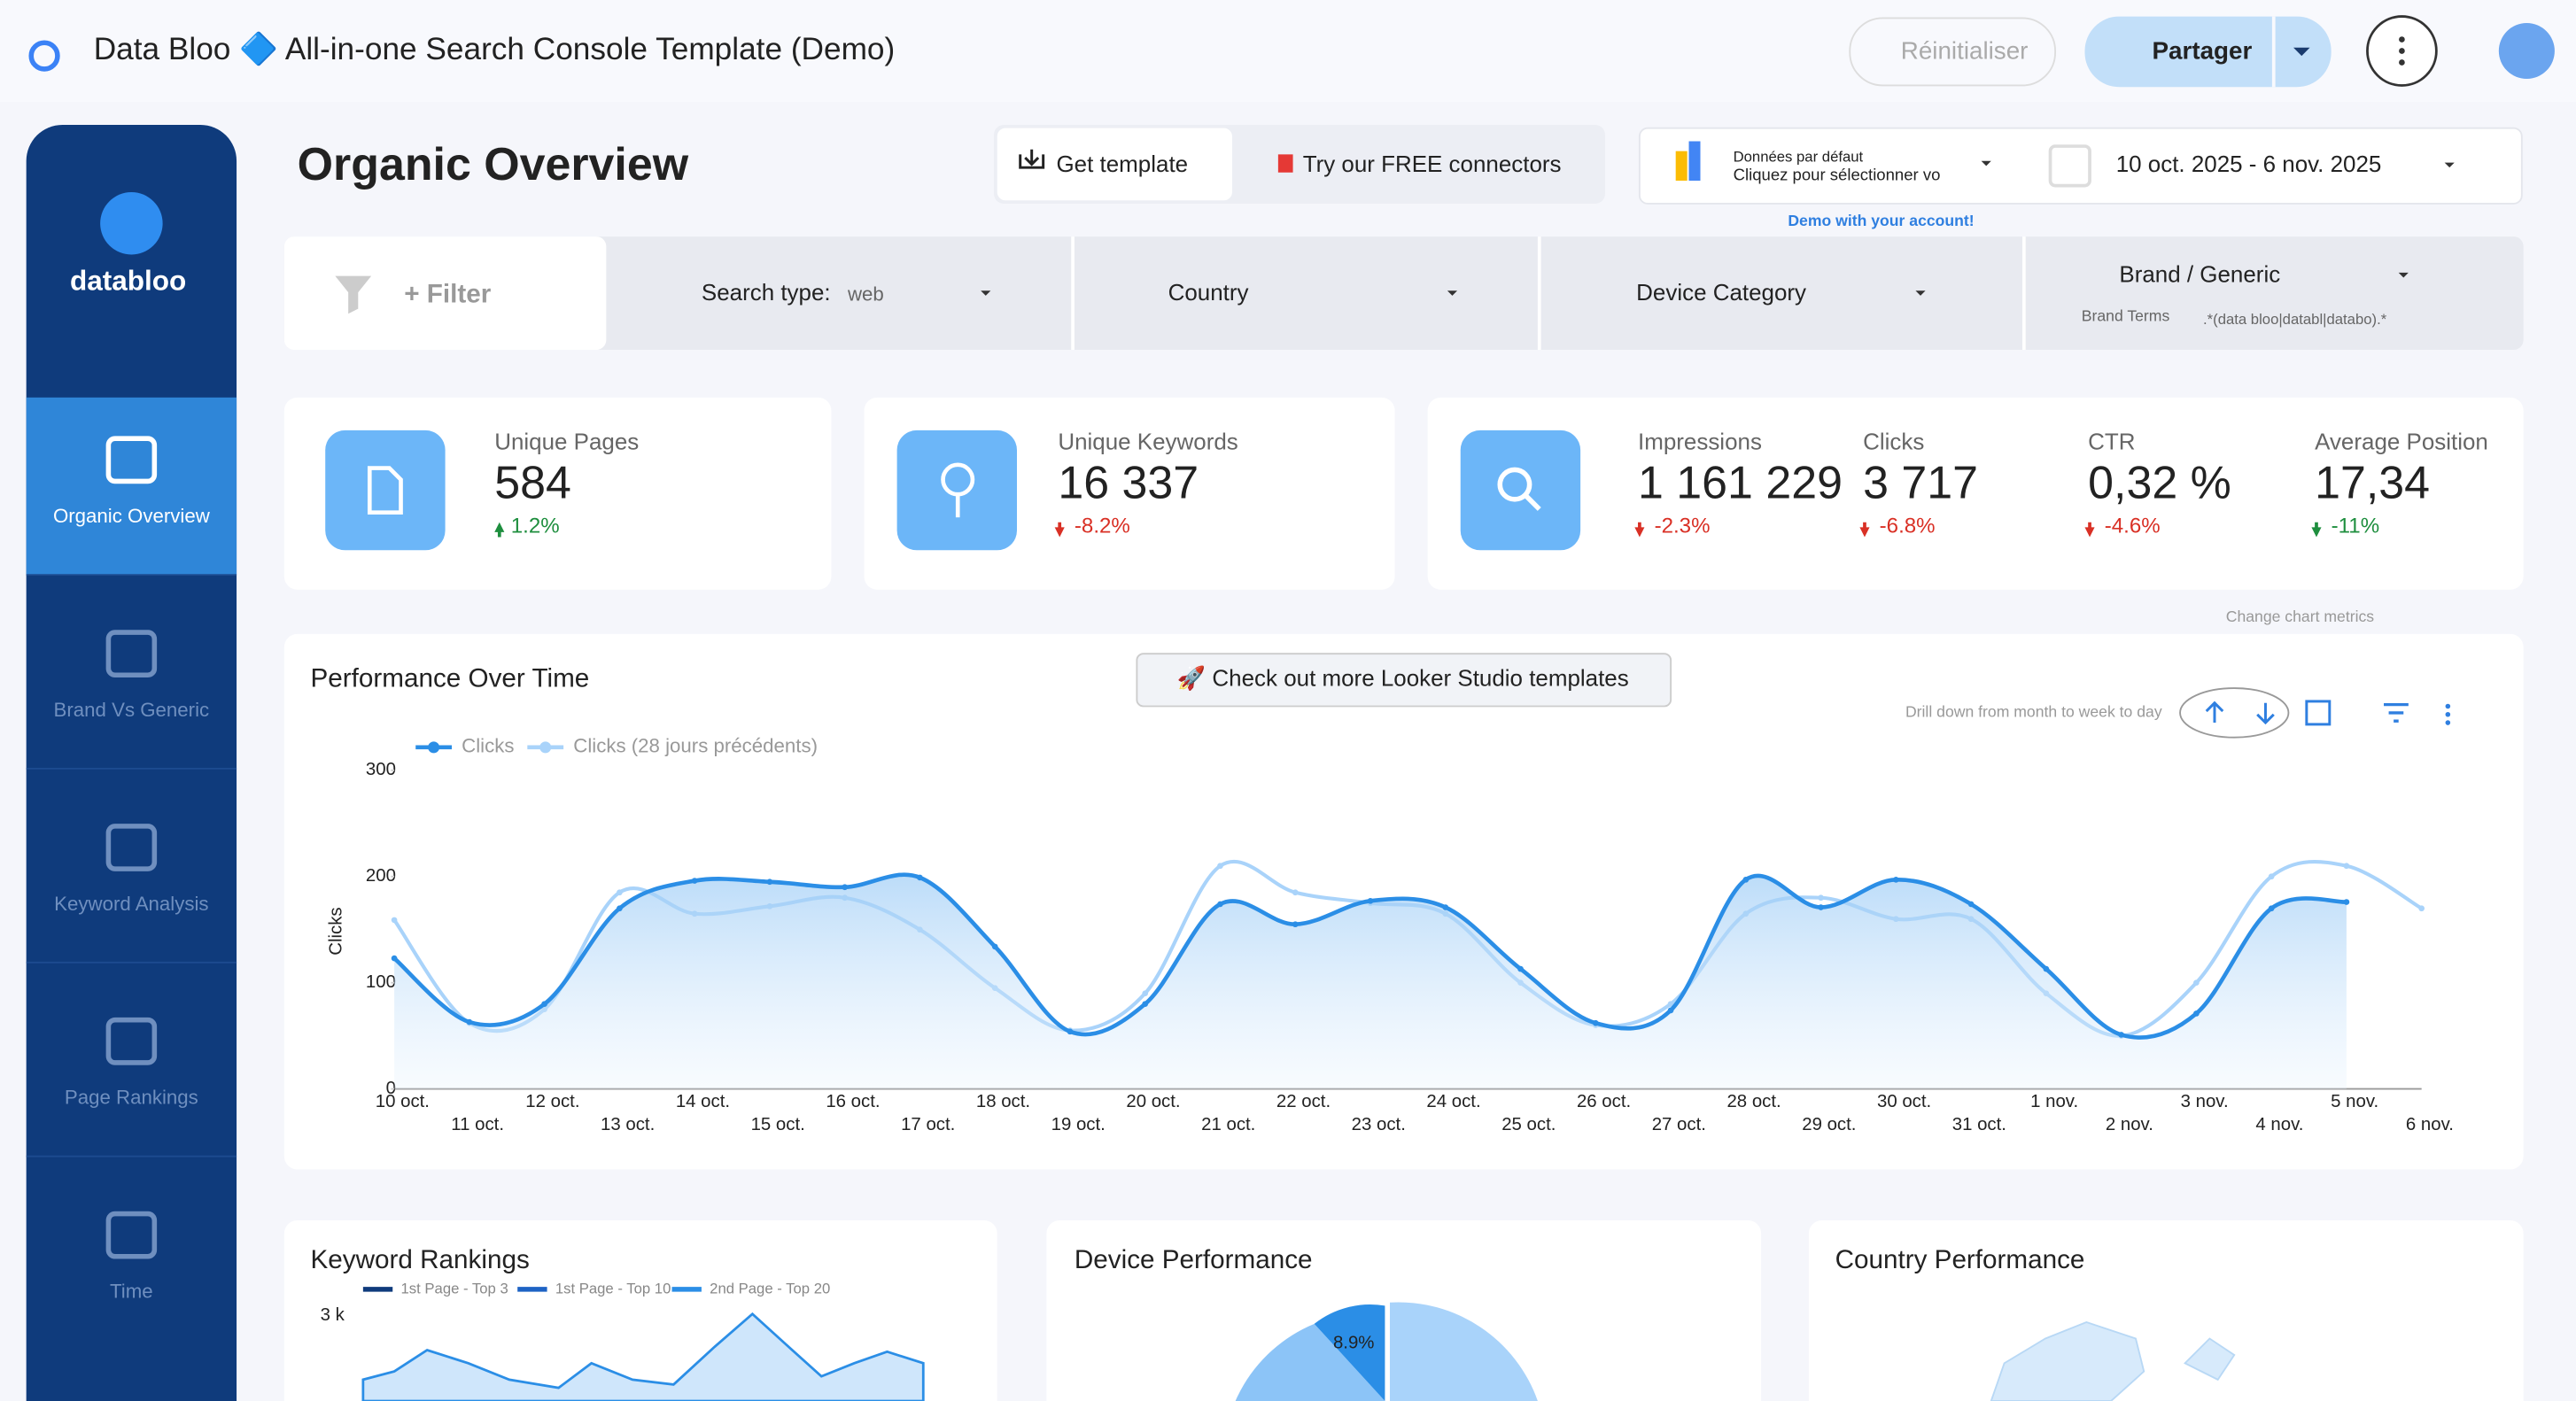 Image resolution: width=2576 pixels, height=1401 pixels. I want to click on share-dropdown, so click(2301, 52).